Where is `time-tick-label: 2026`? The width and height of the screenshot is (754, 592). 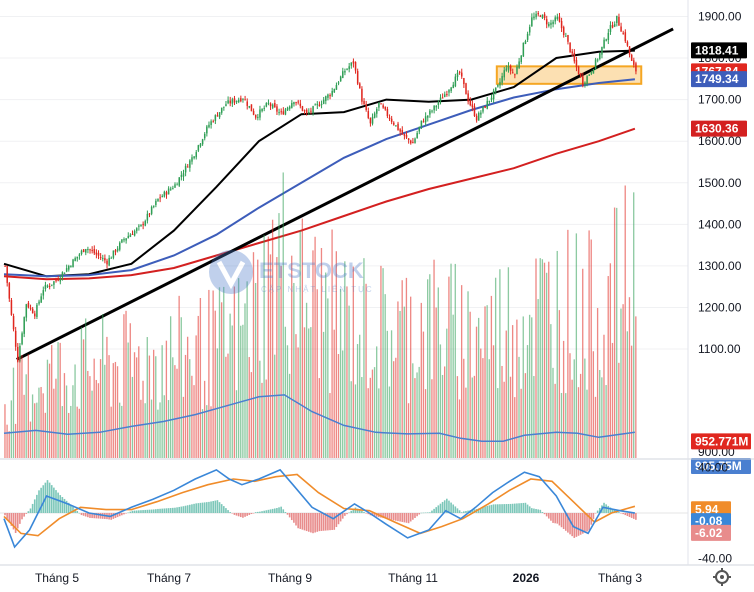 time-tick-label: 2026 is located at coordinates (526, 578).